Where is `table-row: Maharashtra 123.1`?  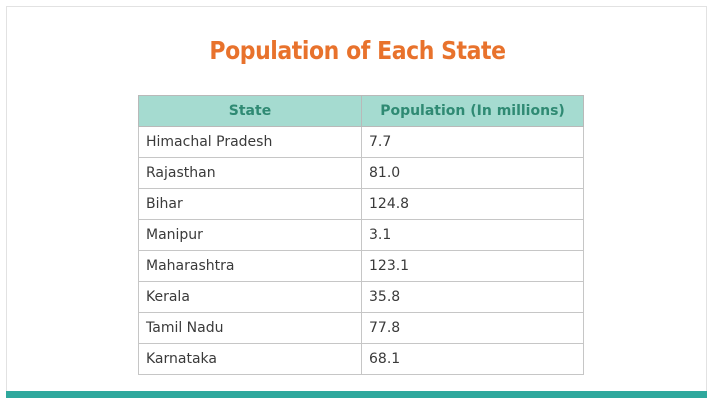
table-row: Maharashtra 123.1 is located at coordinates (361, 266).